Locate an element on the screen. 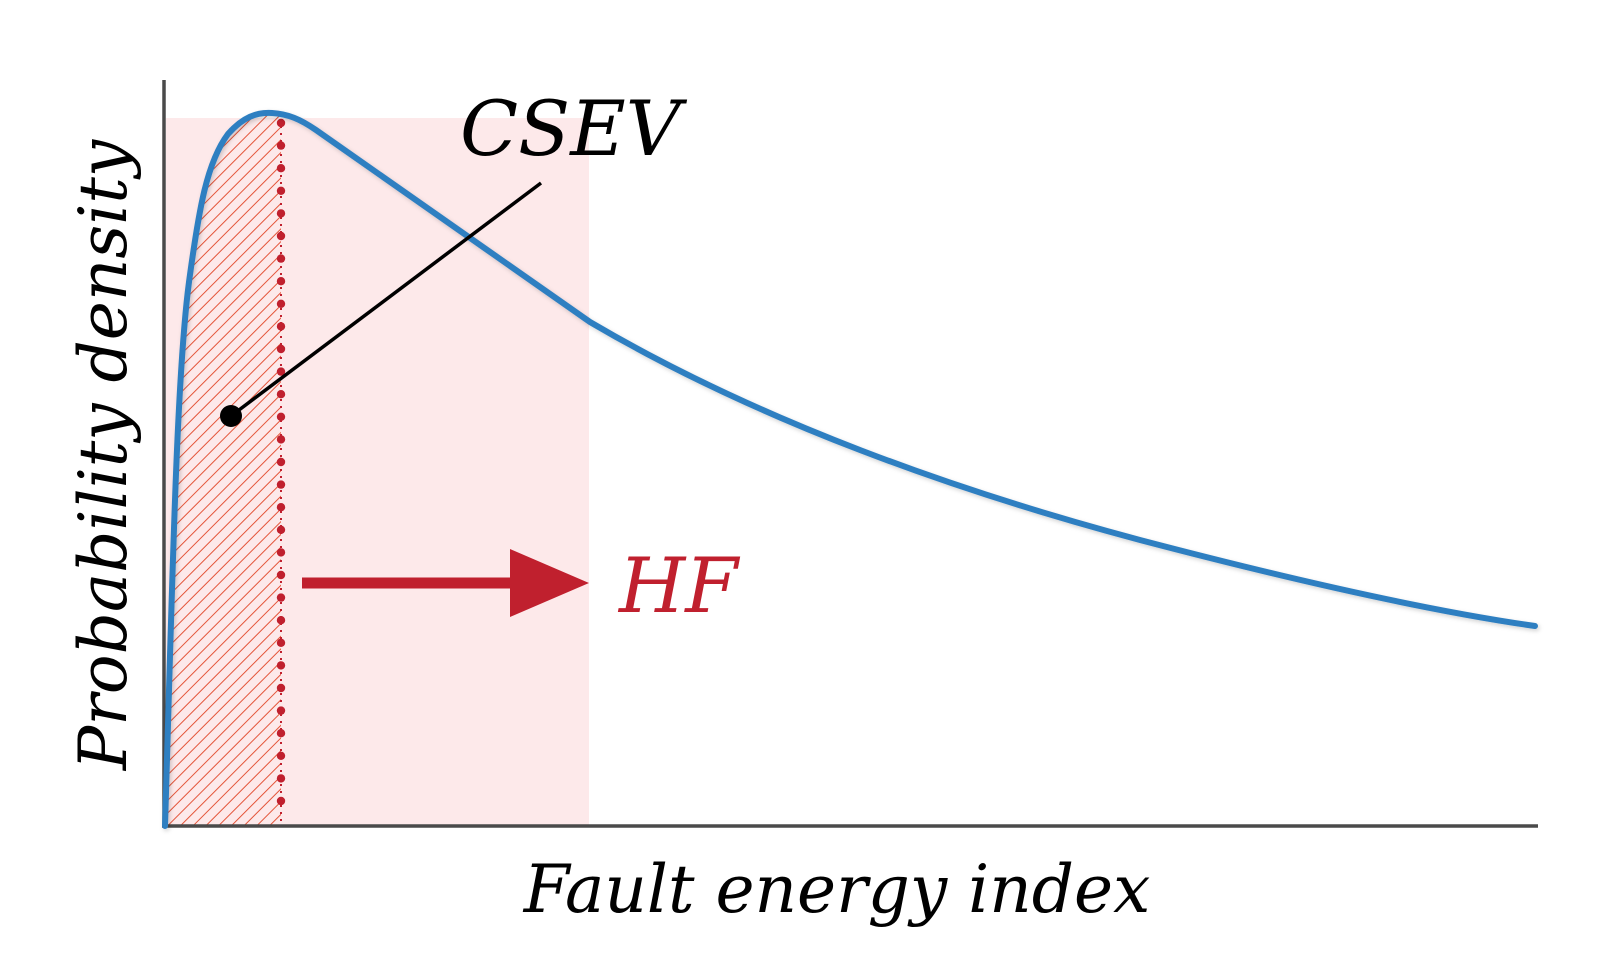 The image size is (1616, 977). threshold-dots is located at coordinates (281, 462).